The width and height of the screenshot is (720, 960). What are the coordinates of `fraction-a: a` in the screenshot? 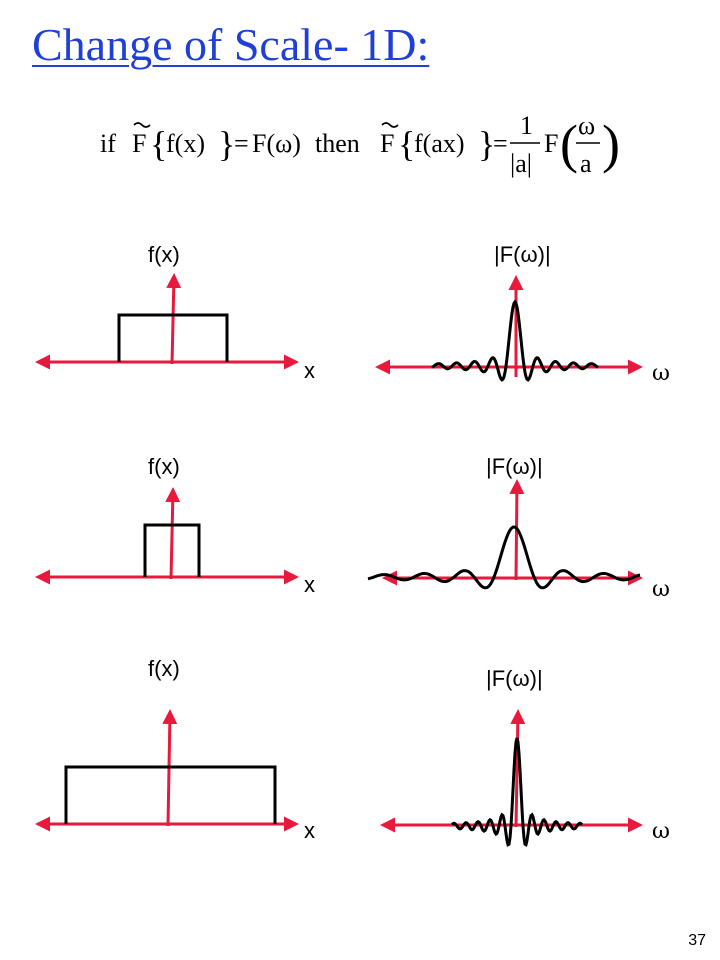 It's located at (586, 163).